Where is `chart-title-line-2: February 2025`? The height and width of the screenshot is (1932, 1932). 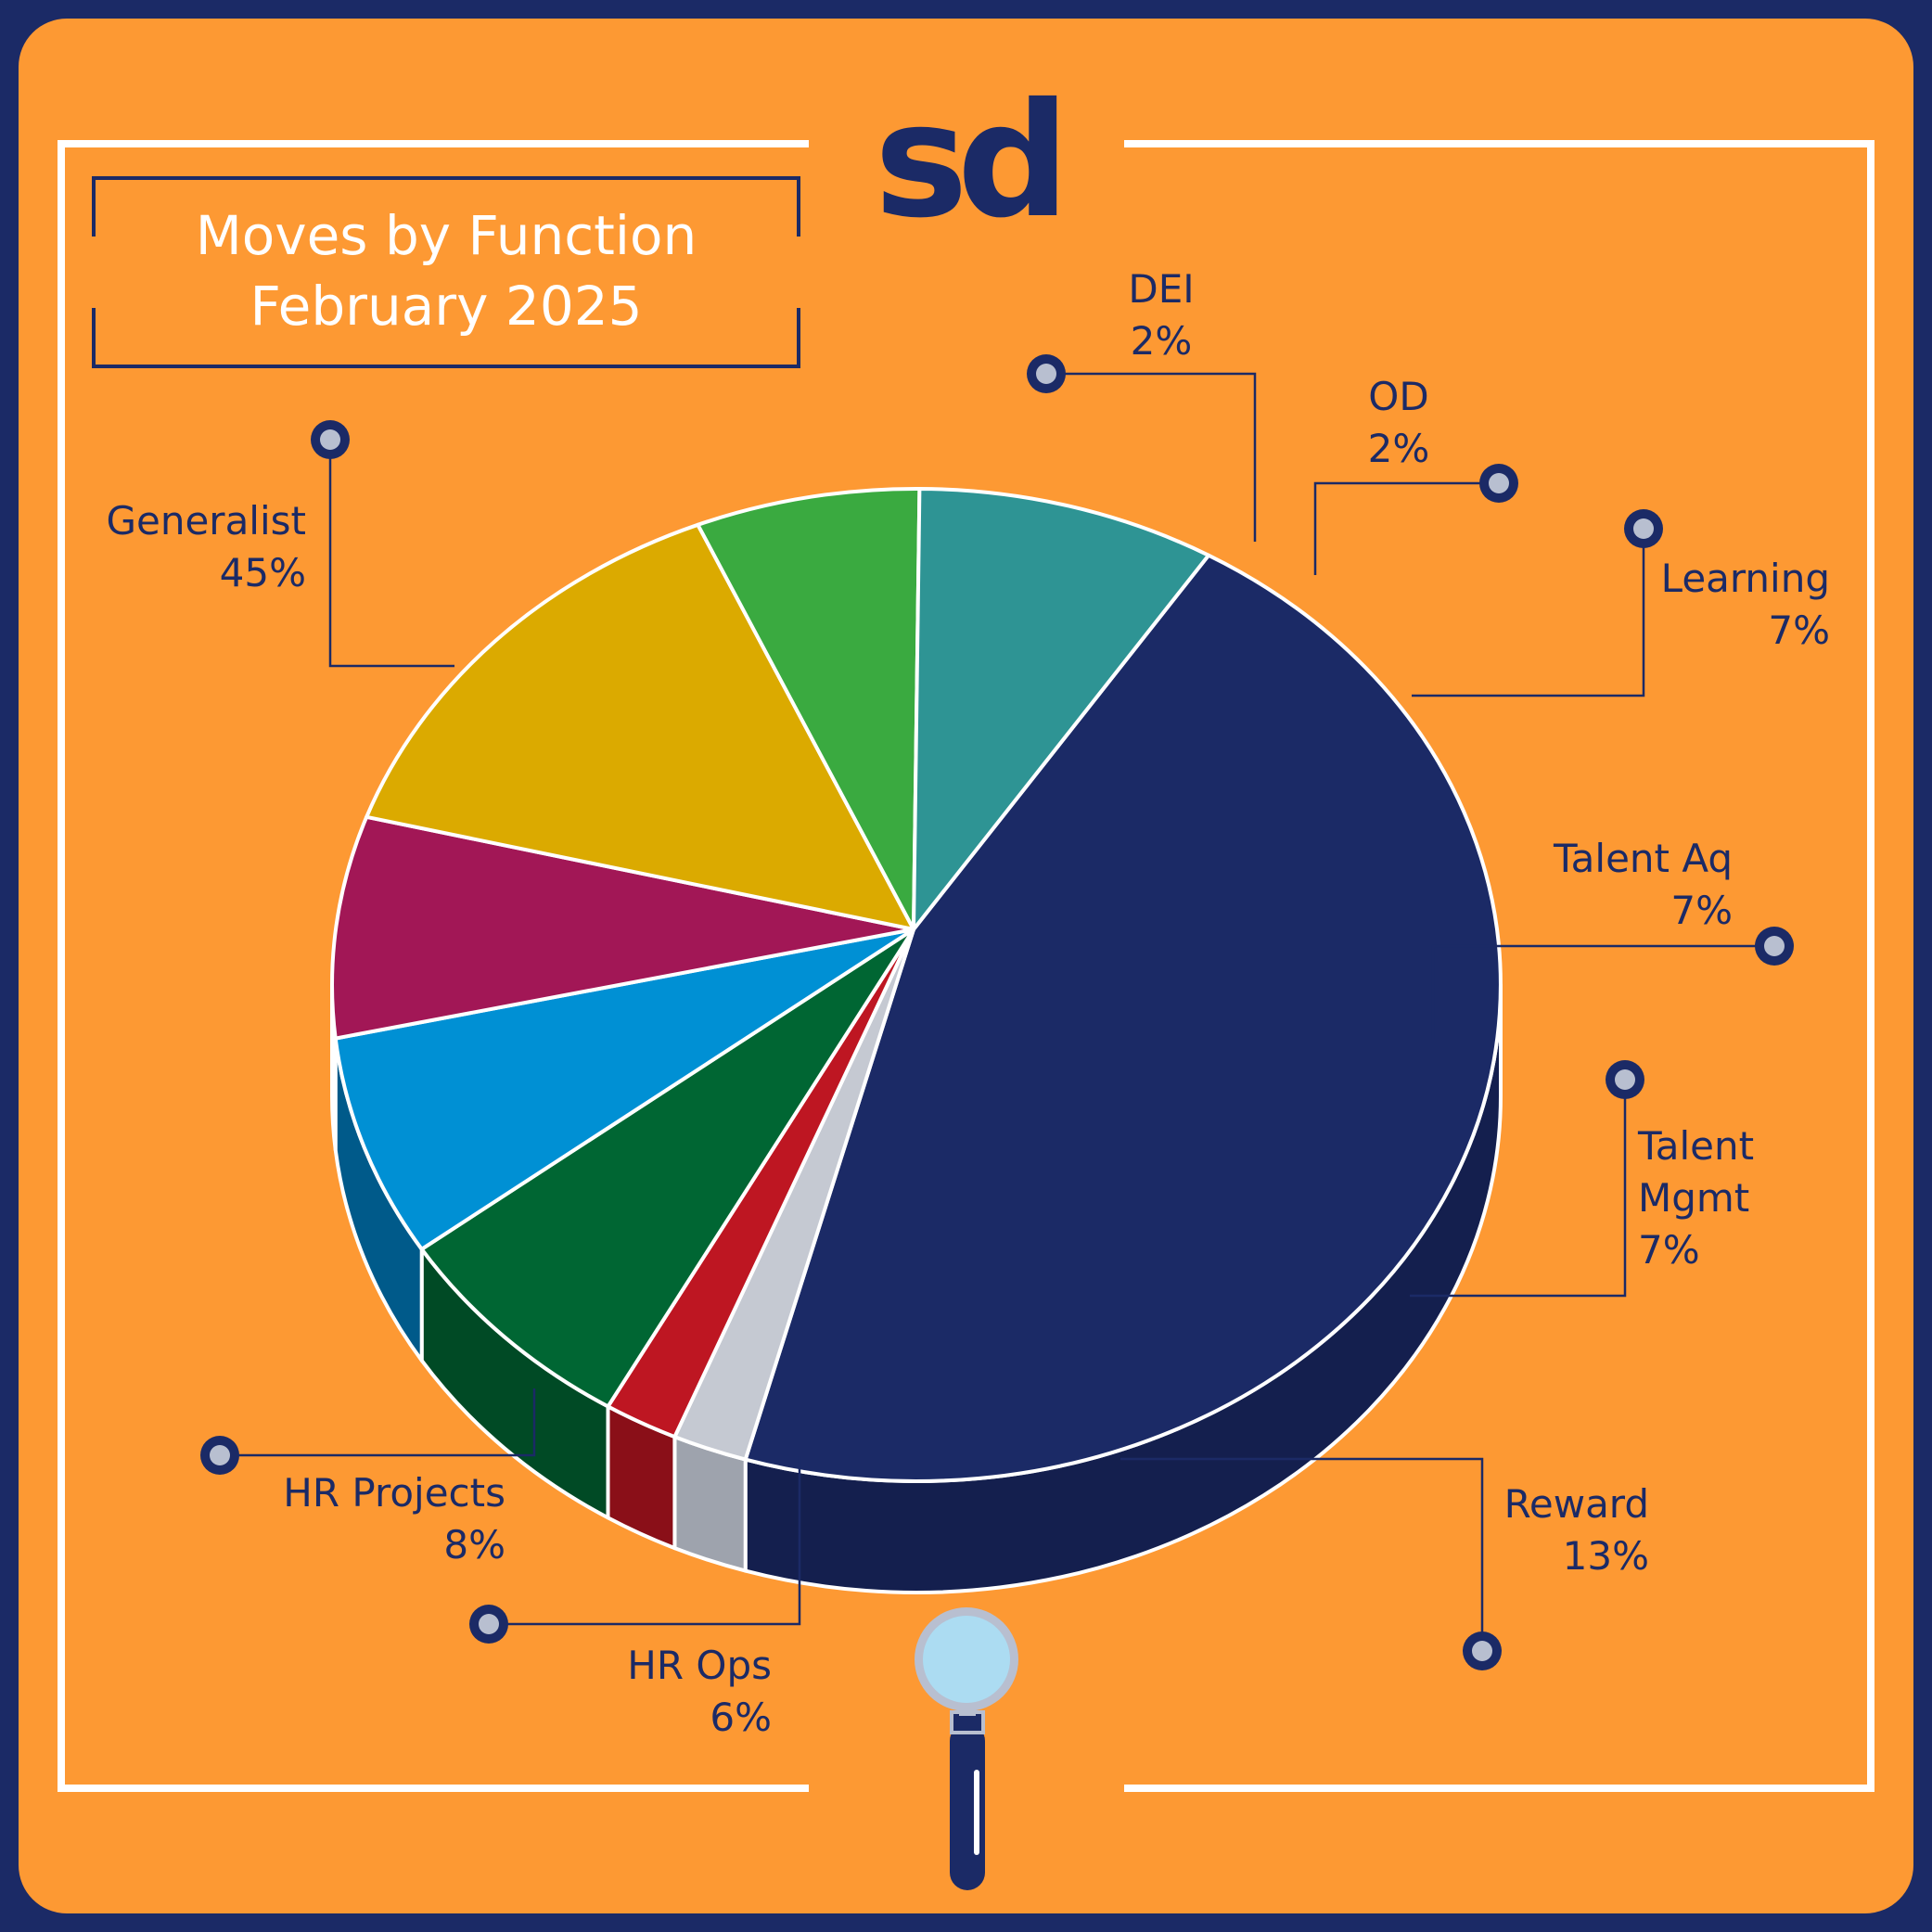
chart-title-line-2: February 2025 is located at coordinates (445, 306).